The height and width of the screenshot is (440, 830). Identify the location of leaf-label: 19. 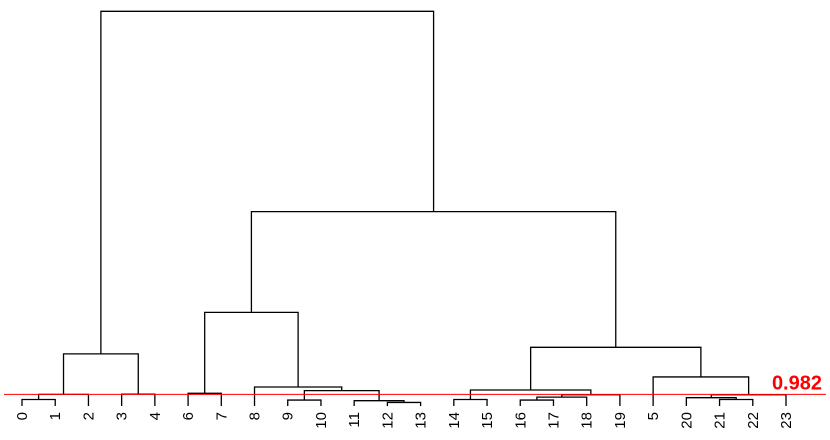
(620, 420).